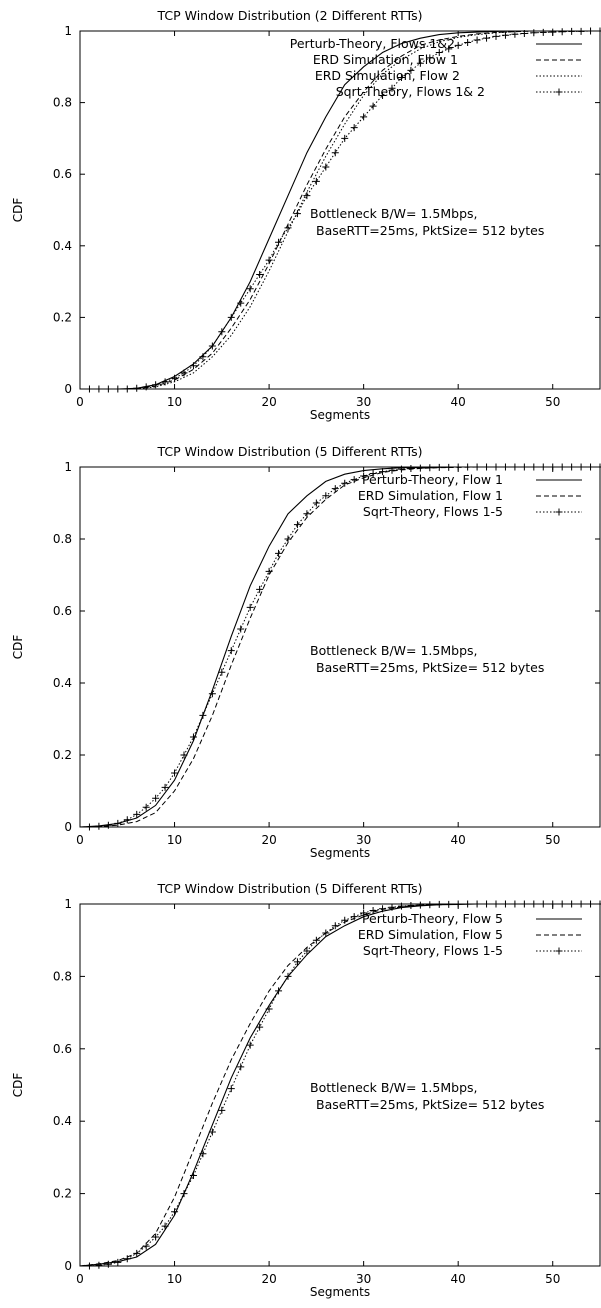 This screenshot has width=601, height=1308. What do you see at coordinates (410, 91) in the screenshot?
I see `legend-label: Sqrt-Theory, Flows 1& 2` at bounding box center [410, 91].